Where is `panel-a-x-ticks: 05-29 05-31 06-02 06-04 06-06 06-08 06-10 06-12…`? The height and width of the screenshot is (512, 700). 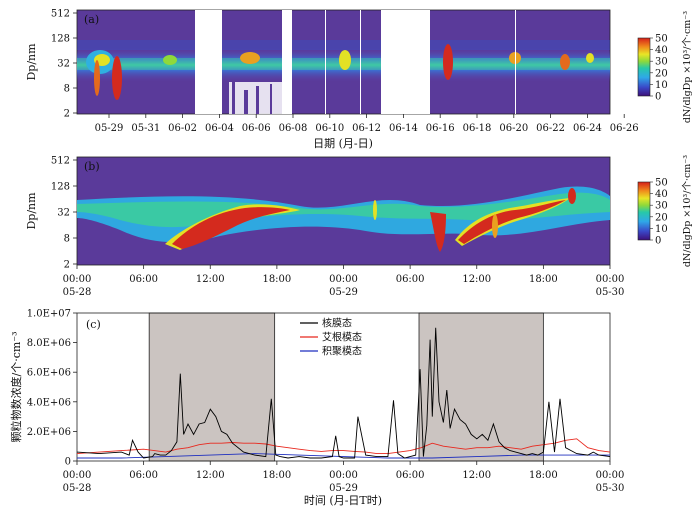
panel-a-x-ticks: 05-29 05-31 06-02 06-04 06-06 06-08 06-10 06-12… is located at coordinates (367, 124).